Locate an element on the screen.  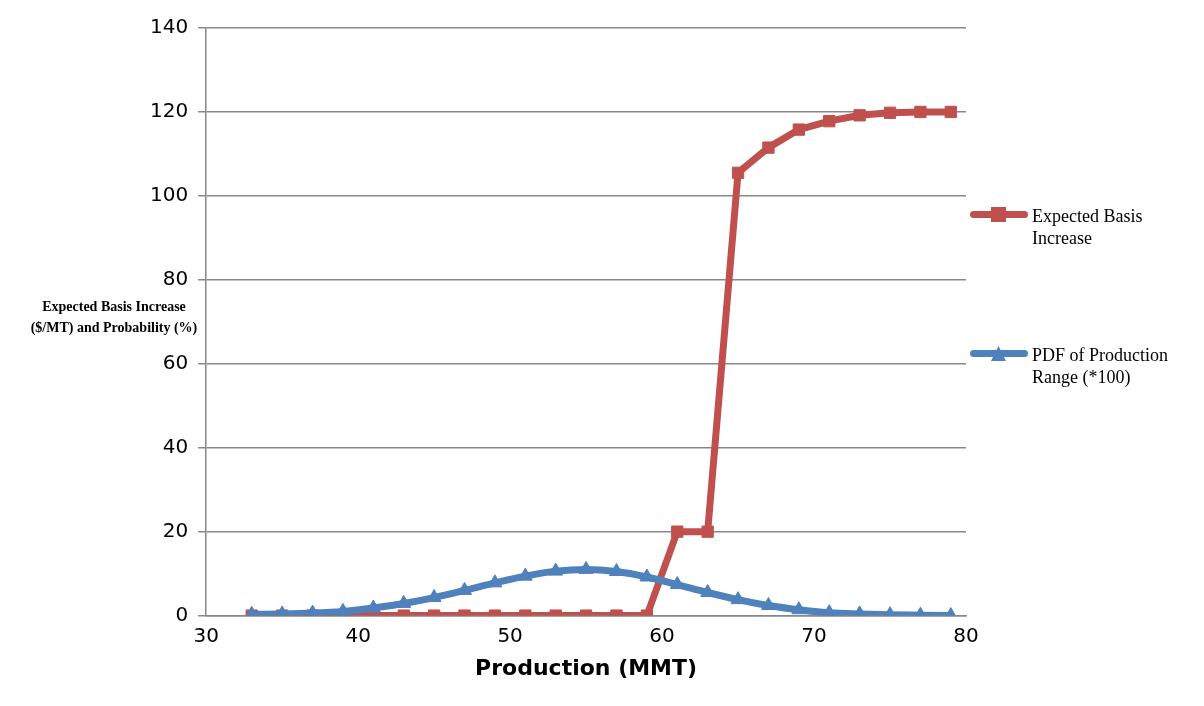
y-tick-label: 120 is located at coordinates (169, 110).